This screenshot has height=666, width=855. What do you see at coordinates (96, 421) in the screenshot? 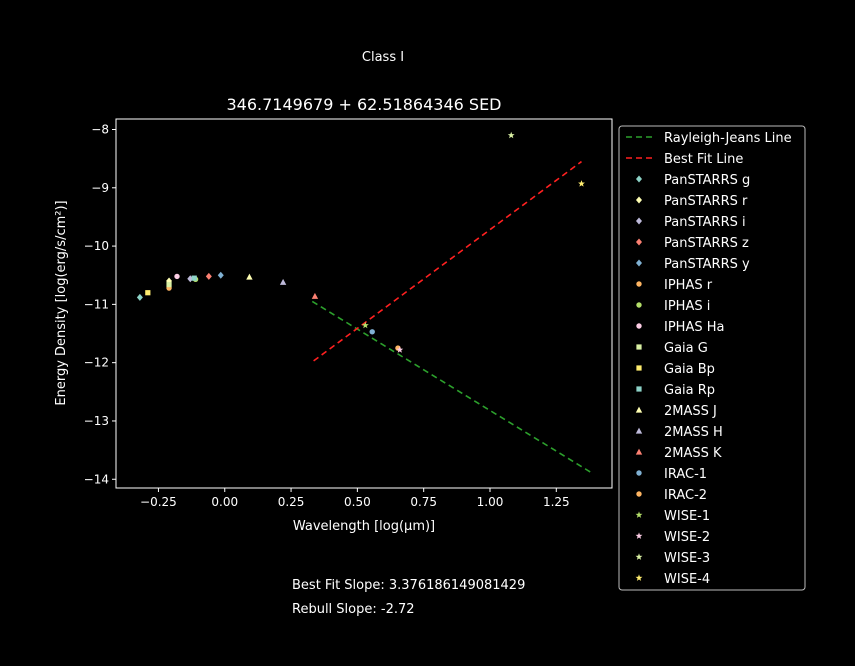
I see `y-tick-label: −13` at bounding box center [96, 421].